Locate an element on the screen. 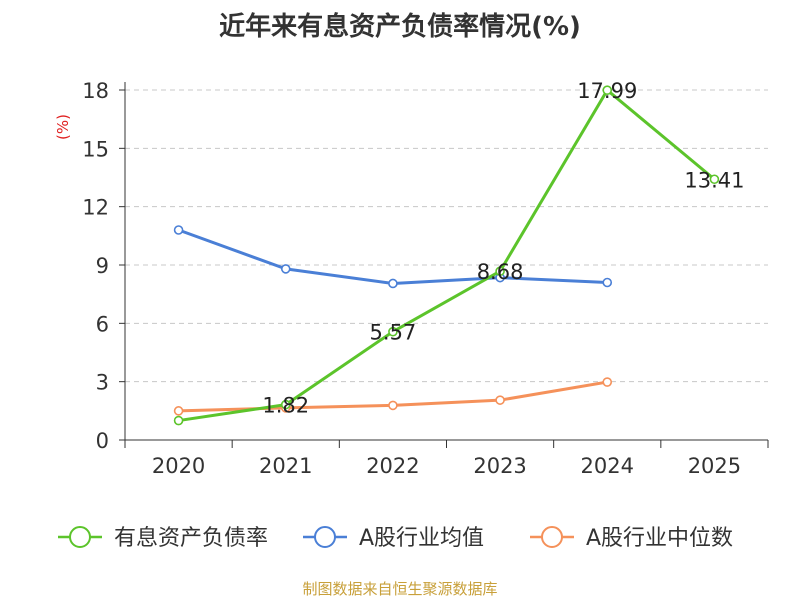 The image size is (800, 600). data-label: 13.41 is located at coordinates (714, 180).